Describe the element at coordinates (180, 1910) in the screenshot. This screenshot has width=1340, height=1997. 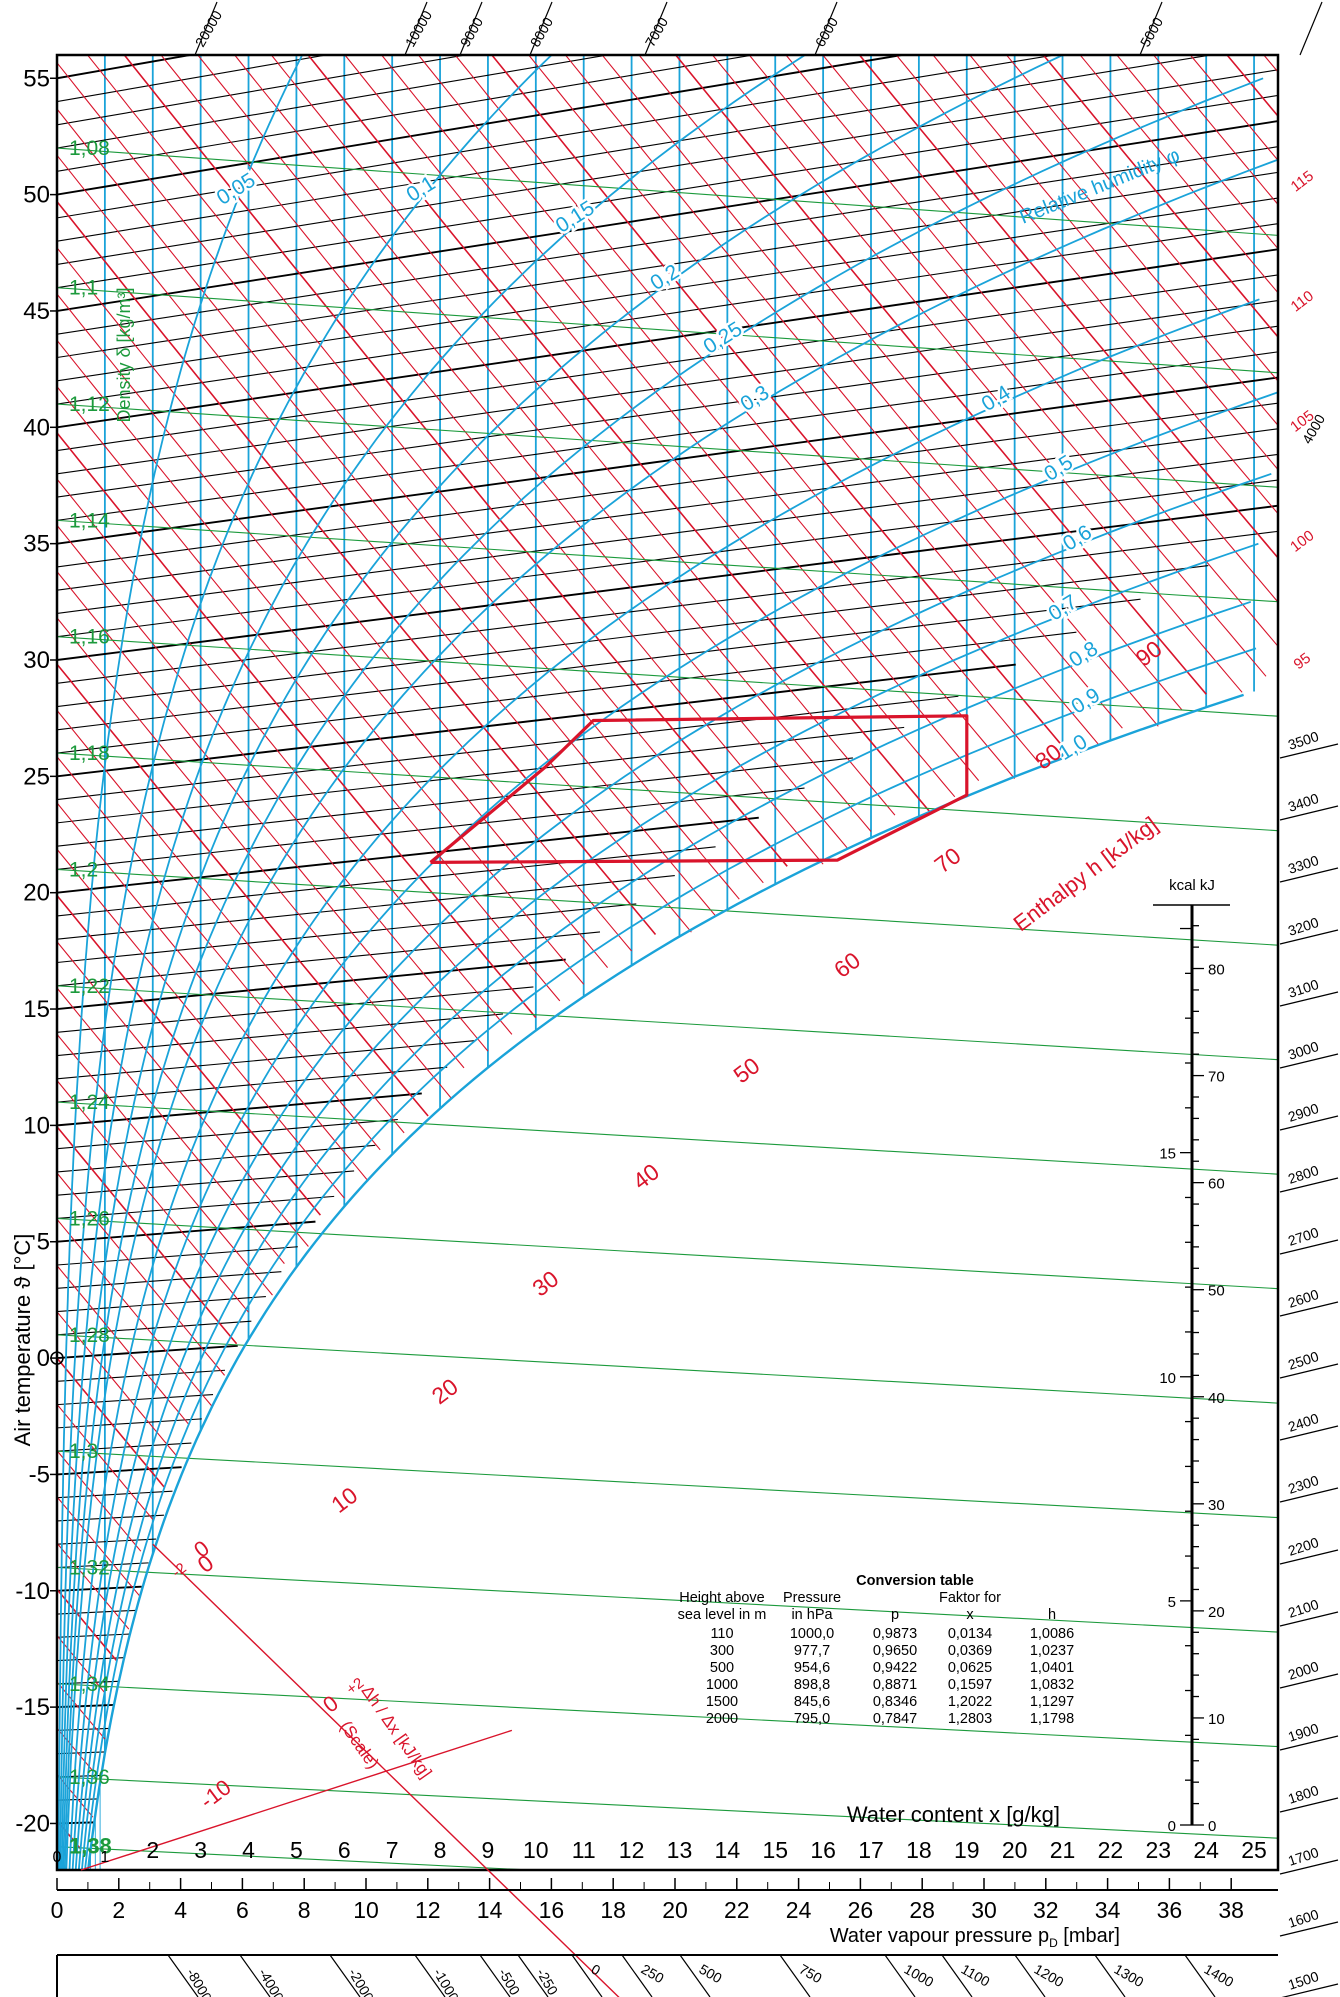
I see `pd-tick-label: 4` at that location.